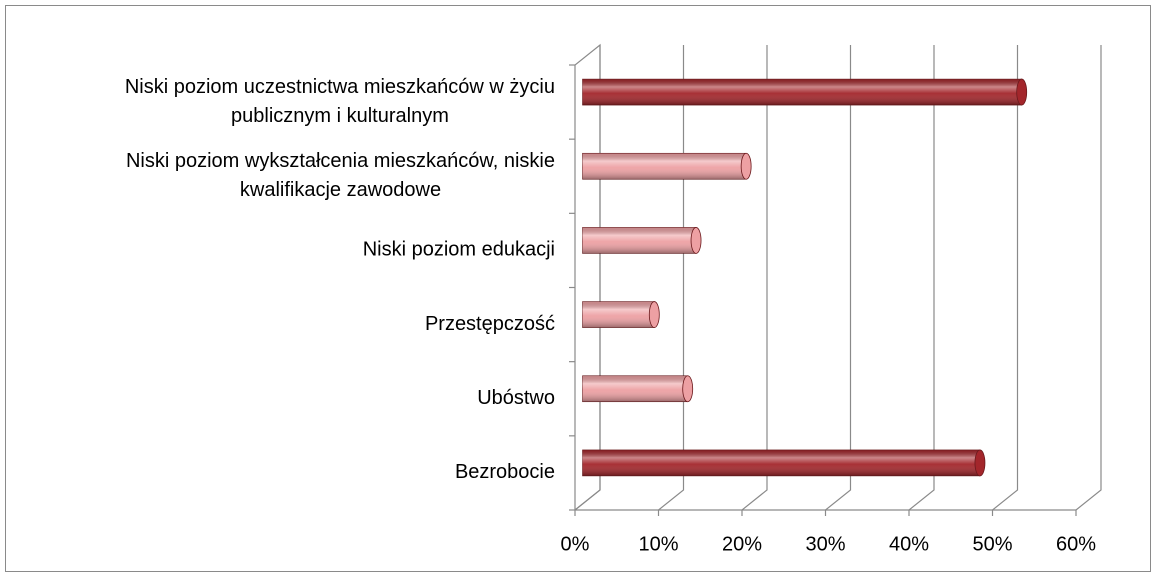  I want to click on x-tick-label: 0%, so click(575, 544).